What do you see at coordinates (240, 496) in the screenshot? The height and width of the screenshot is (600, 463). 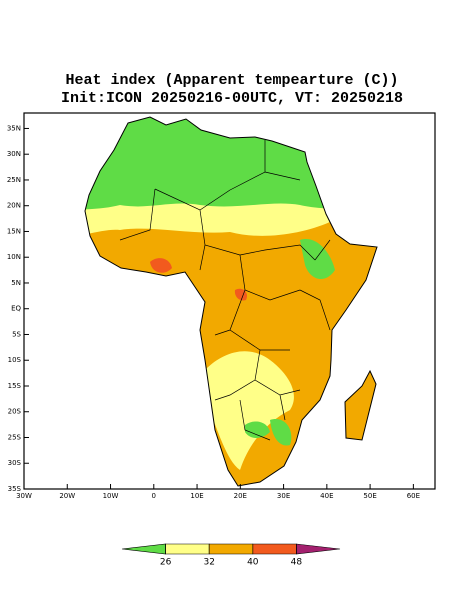 I see `x-tick-label: 20E` at bounding box center [240, 496].